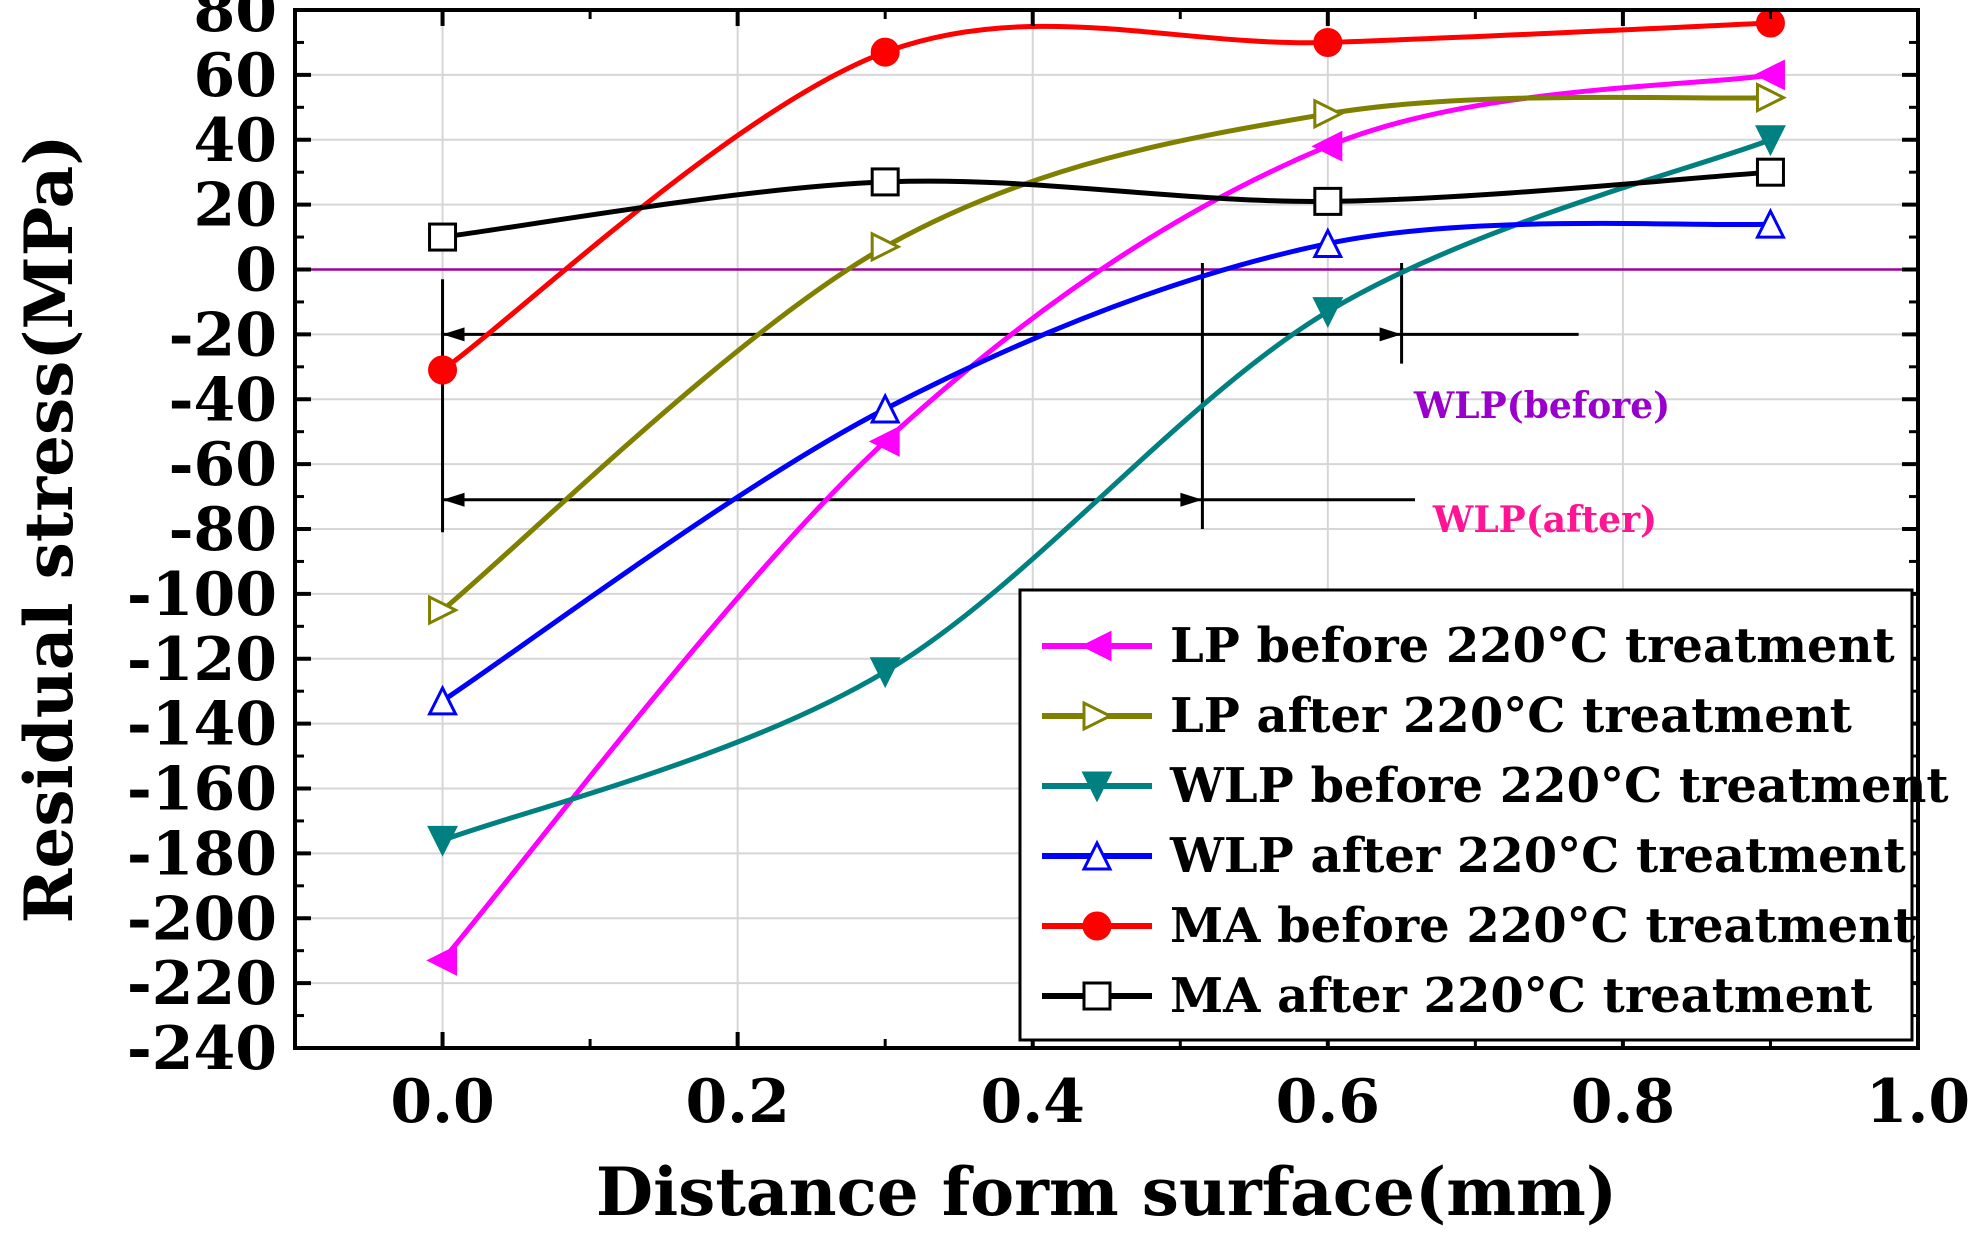  Describe the element at coordinates (202, 854) in the screenshot. I see `y-tick-label: -180` at that location.